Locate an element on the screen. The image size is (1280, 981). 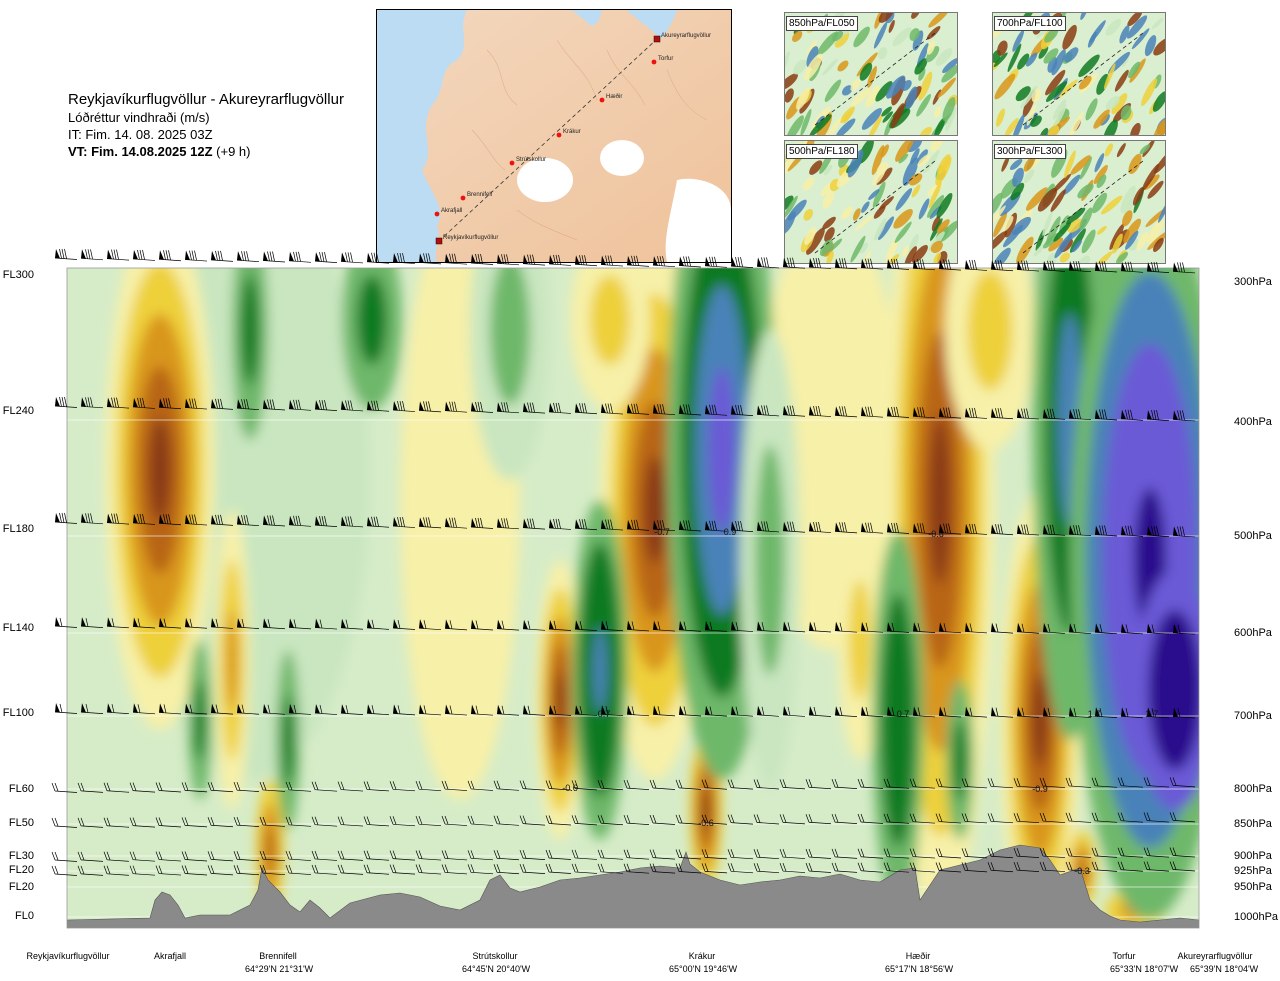
flight-level-label: FL50 is located at coordinates (21, 823).